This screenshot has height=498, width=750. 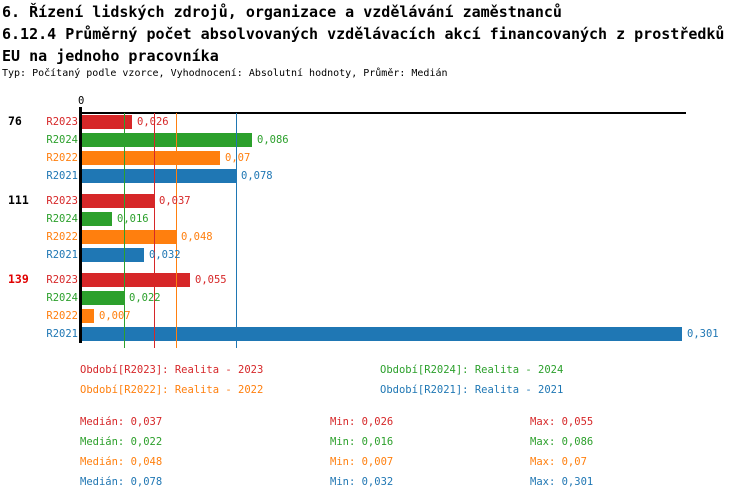 What do you see at coordinates (81, 101) in the screenshot?
I see `x-axis-zero-tick-label: 0` at bounding box center [81, 101].